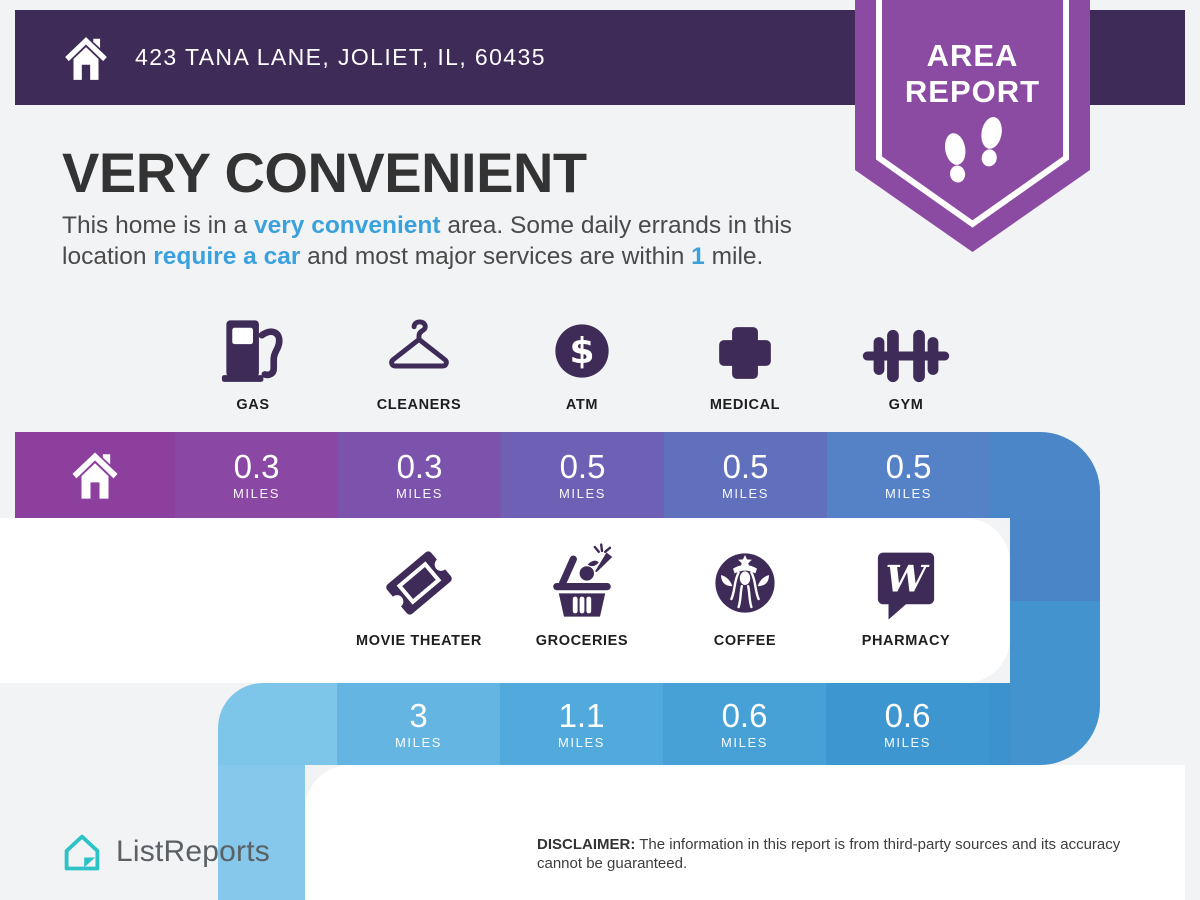  I want to click on service-movie-theater: MOVIE THEATER, so click(419, 596).